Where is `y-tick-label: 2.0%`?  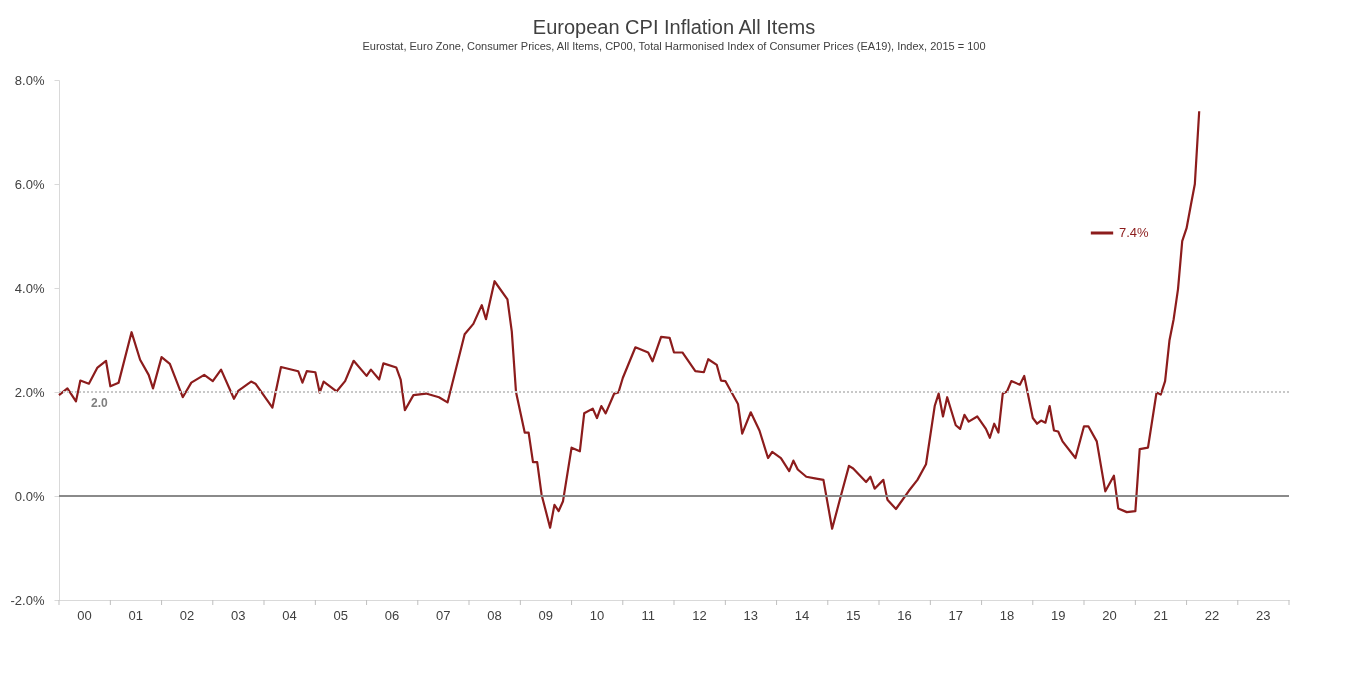 y-tick-label: 2.0% is located at coordinates (29, 392).